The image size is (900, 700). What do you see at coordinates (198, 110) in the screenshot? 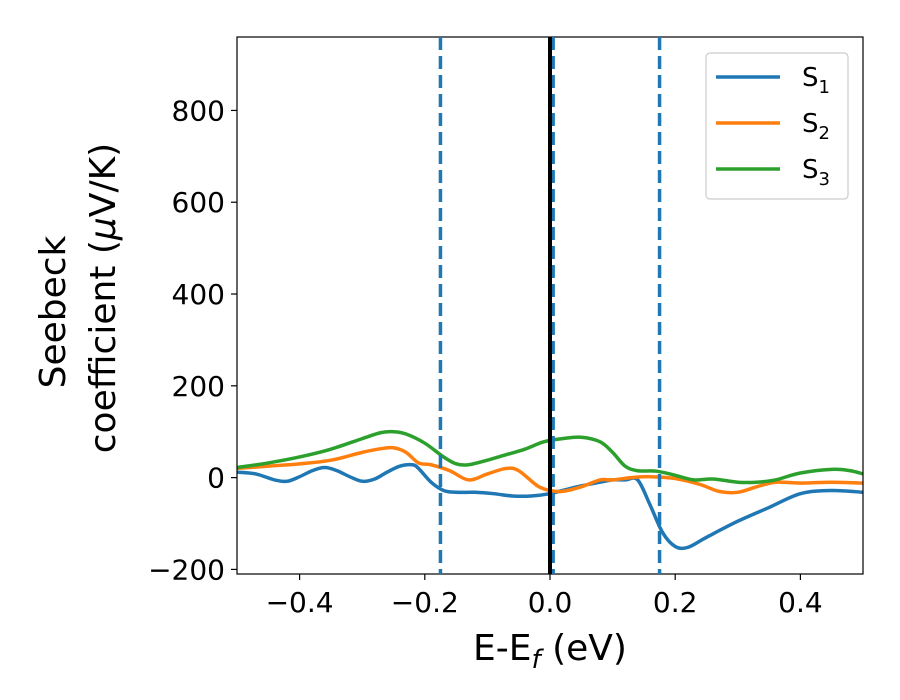
I see `y-tick-label: 800` at bounding box center [198, 110].